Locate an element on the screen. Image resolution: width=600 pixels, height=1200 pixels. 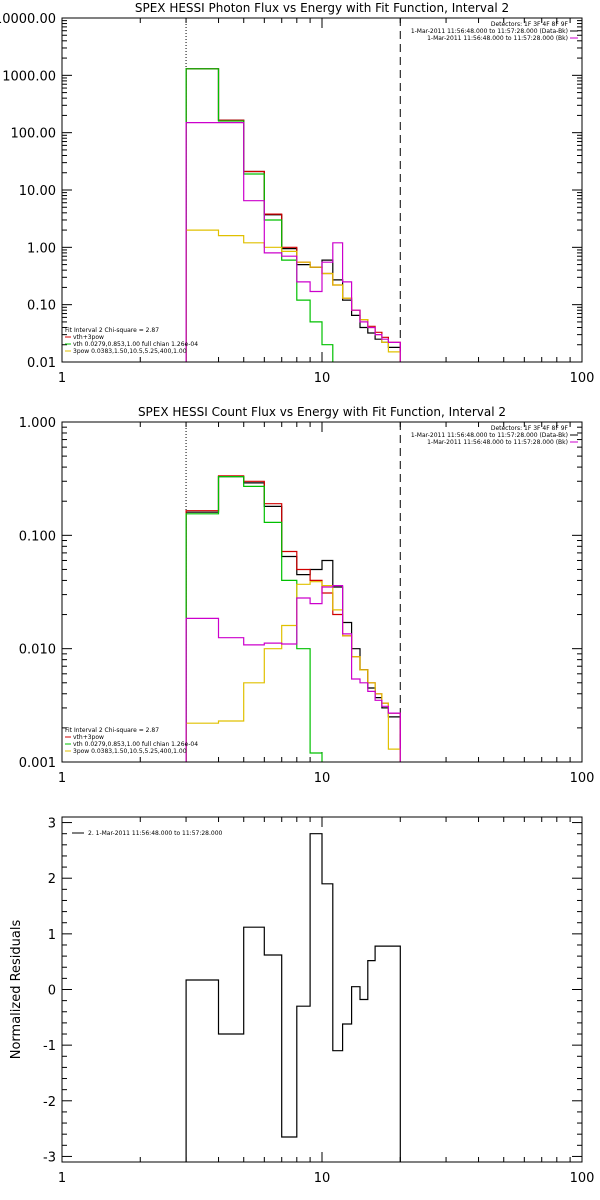
y-tick-label: 1 is located at coordinates (52, 935).